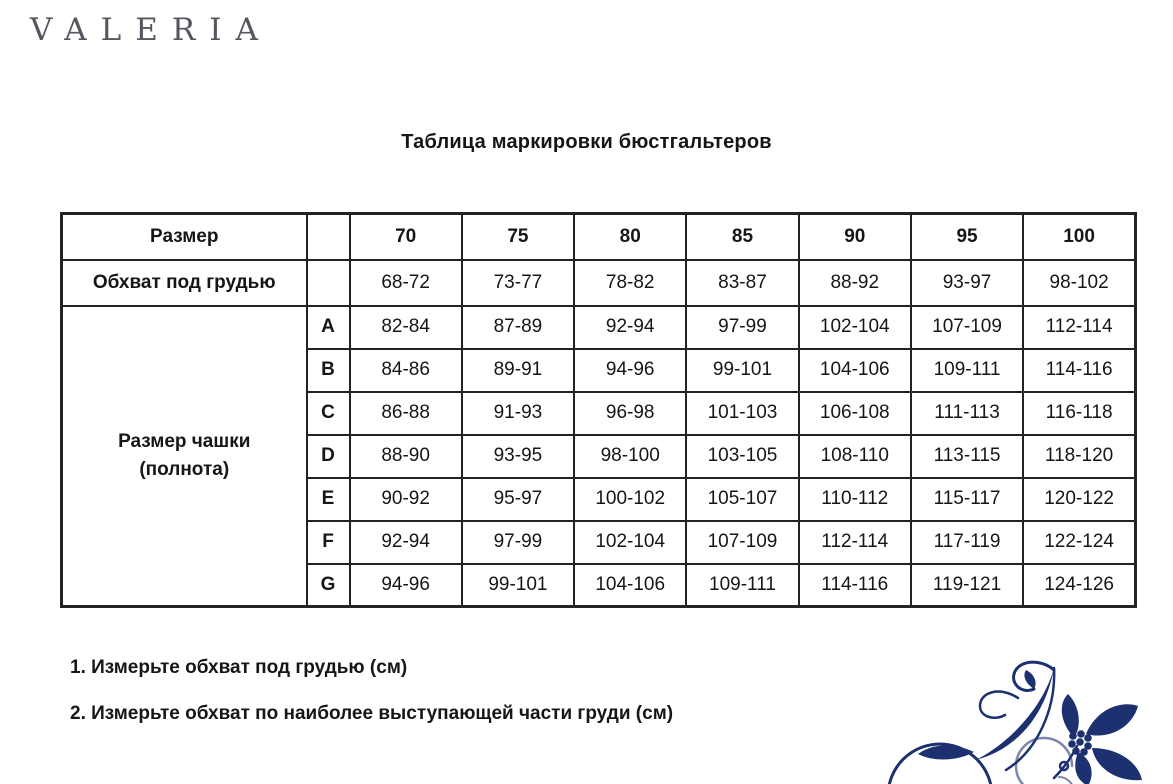 The width and height of the screenshot is (1173, 784). What do you see at coordinates (518, 499) in the screenshot?
I see `cup-value-cell: 95-97` at bounding box center [518, 499].